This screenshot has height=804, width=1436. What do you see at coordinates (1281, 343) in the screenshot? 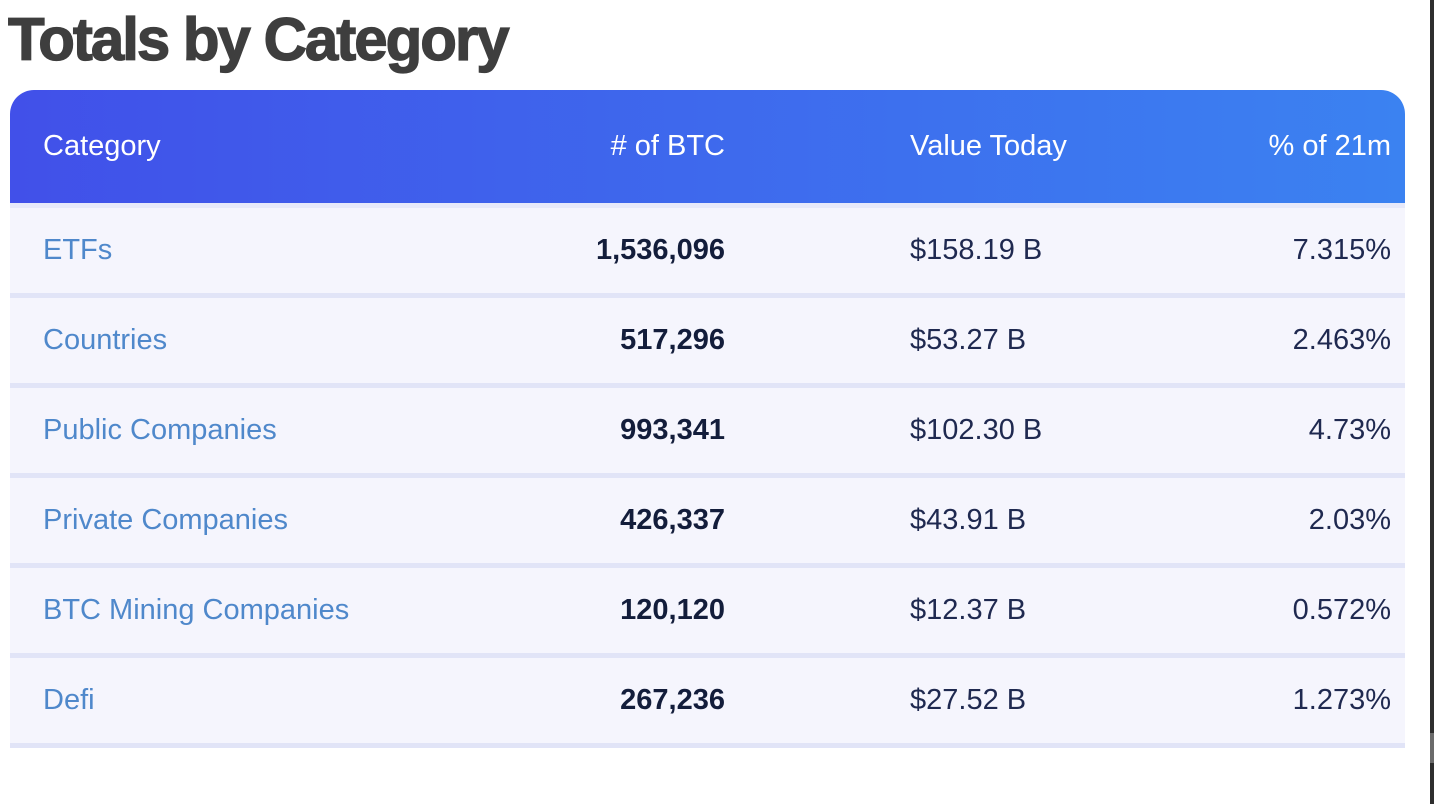
I see `pct-of-21m-cell: 2.463%` at bounding box center [1281, 343].